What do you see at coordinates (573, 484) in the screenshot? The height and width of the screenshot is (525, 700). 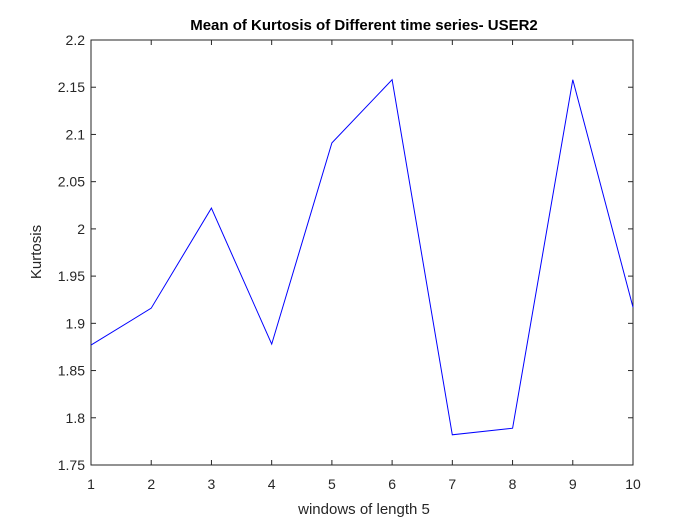 I see `x-tick-label: 9` at bounding box center [573, 484].